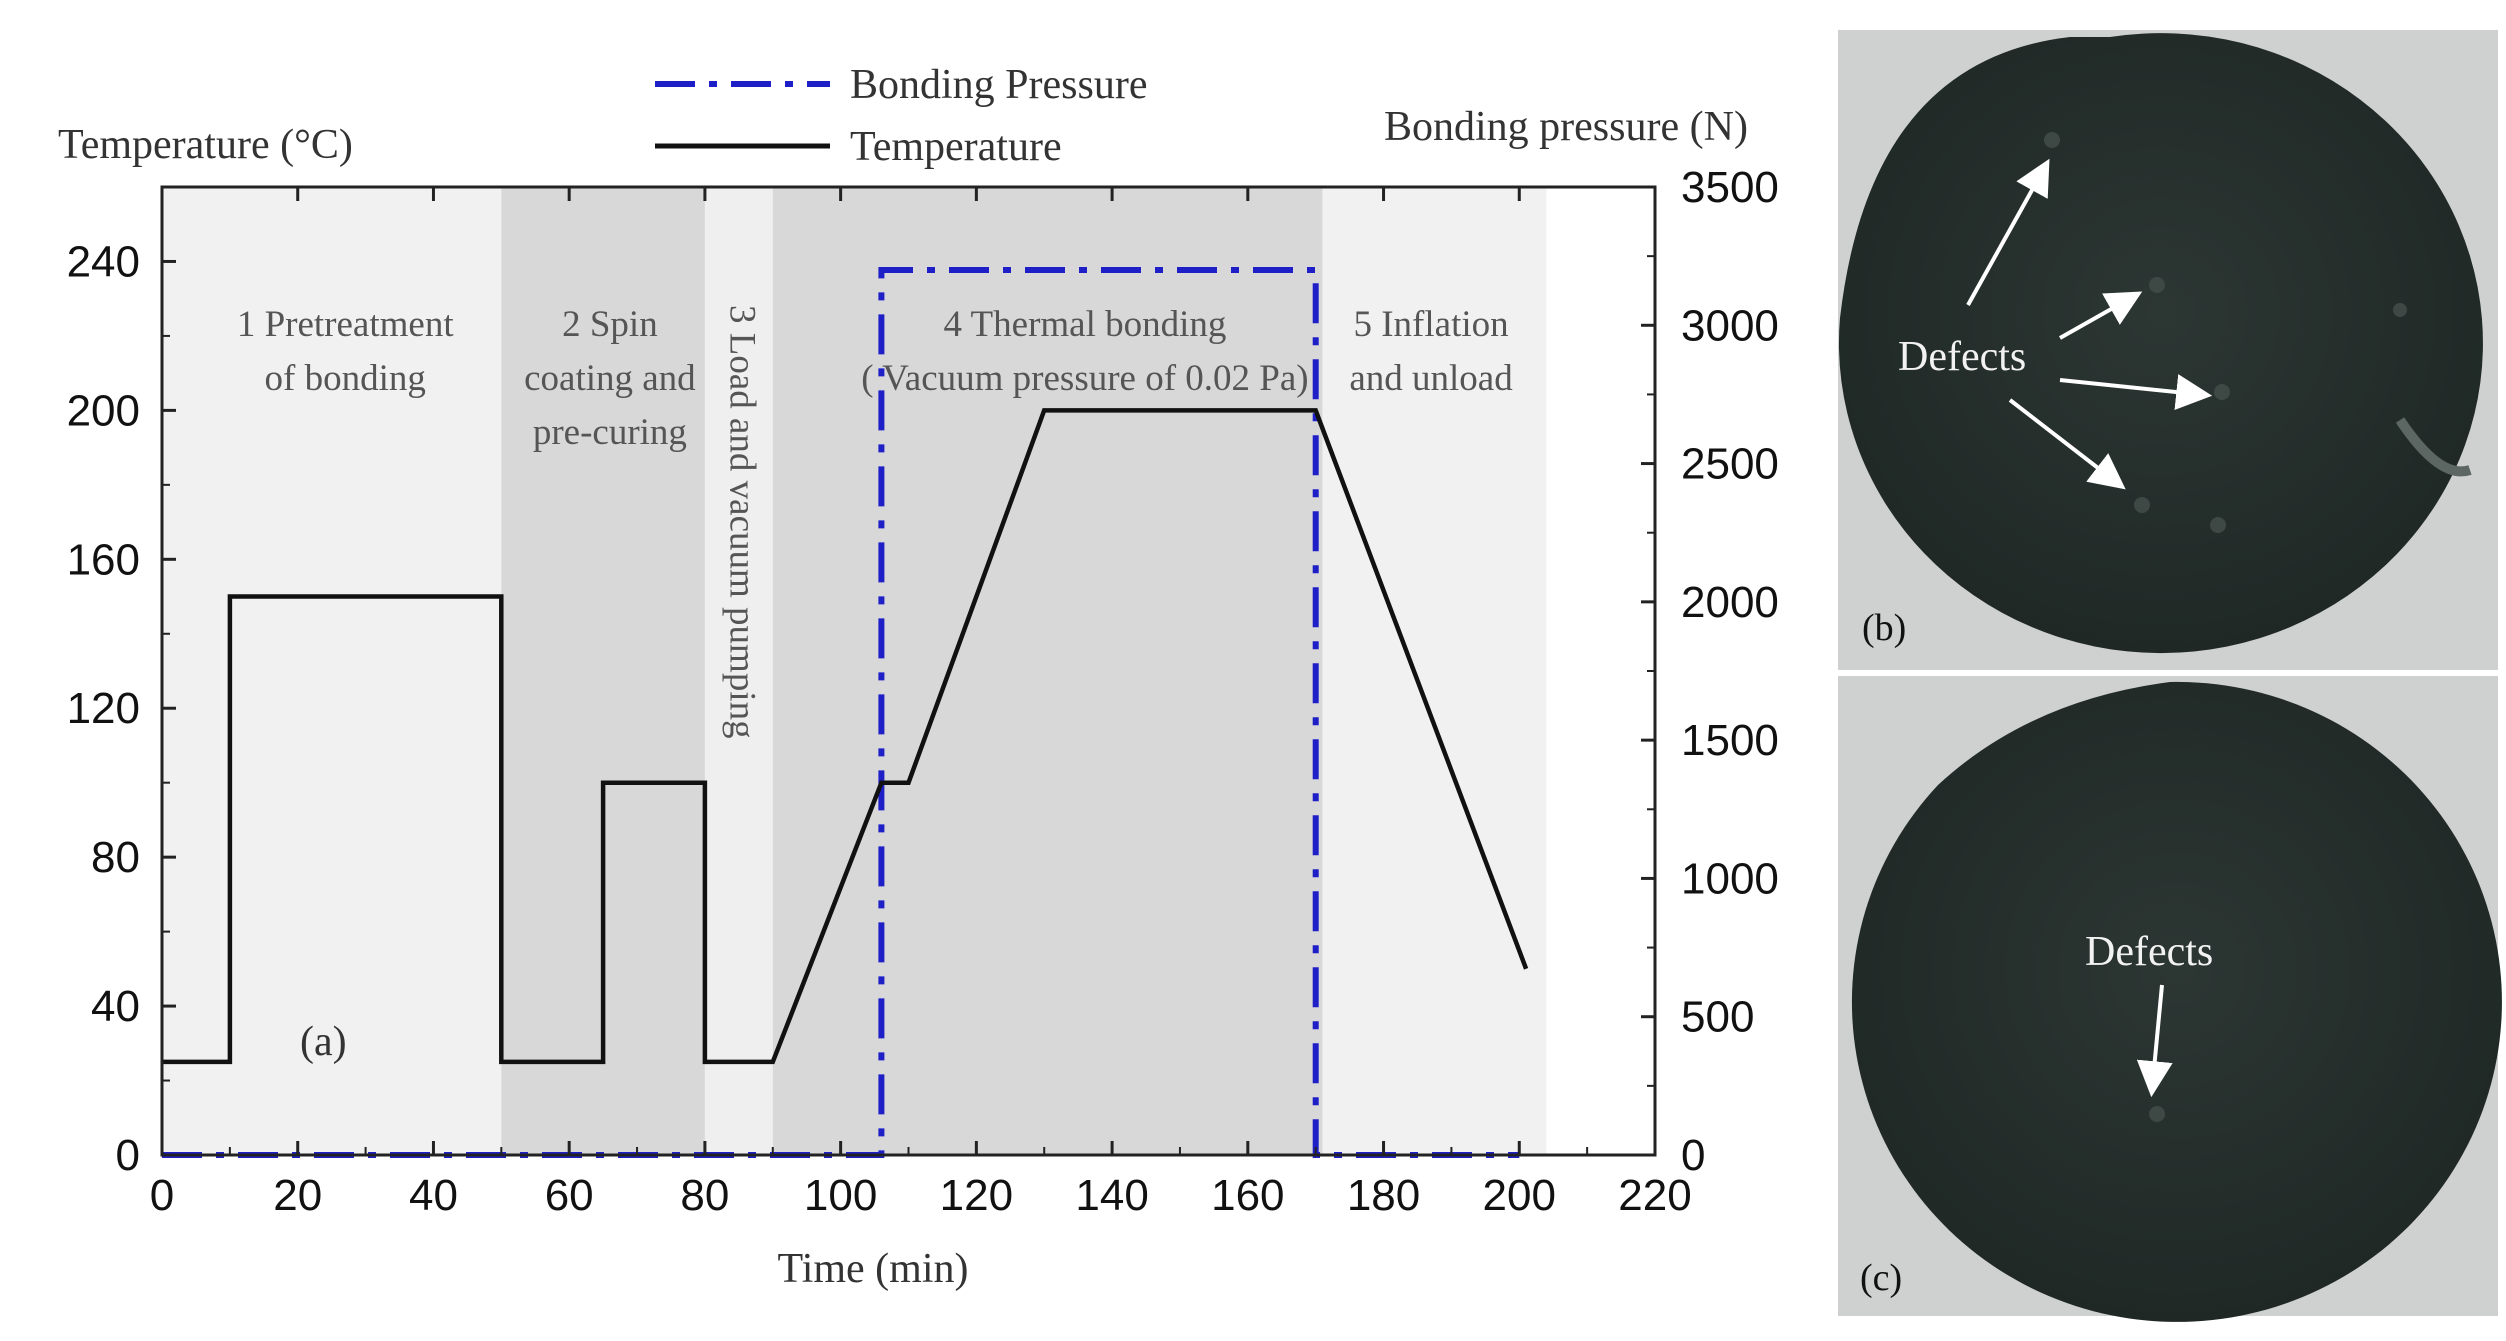 This screenshot has width=2506, height=1341. What do you see at coordinates (1730, 602) in the screenshot?
I see `y-right-tick-label: 2000` at bounding box center [1730, 602].